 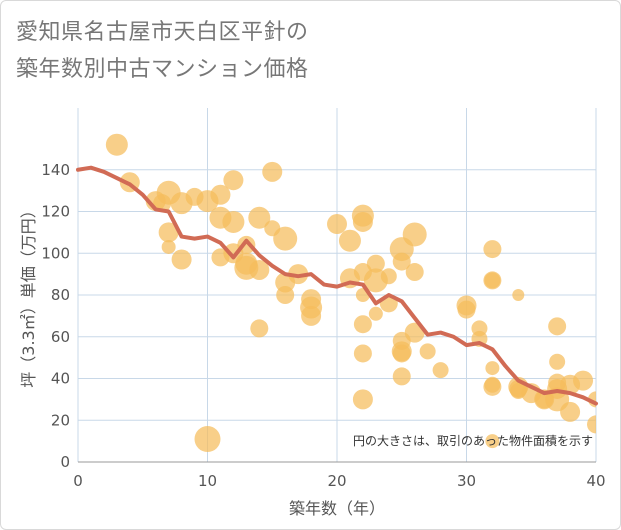 I want to click on x-axis-label: 築年数（年）, so click(x=337, y=508).